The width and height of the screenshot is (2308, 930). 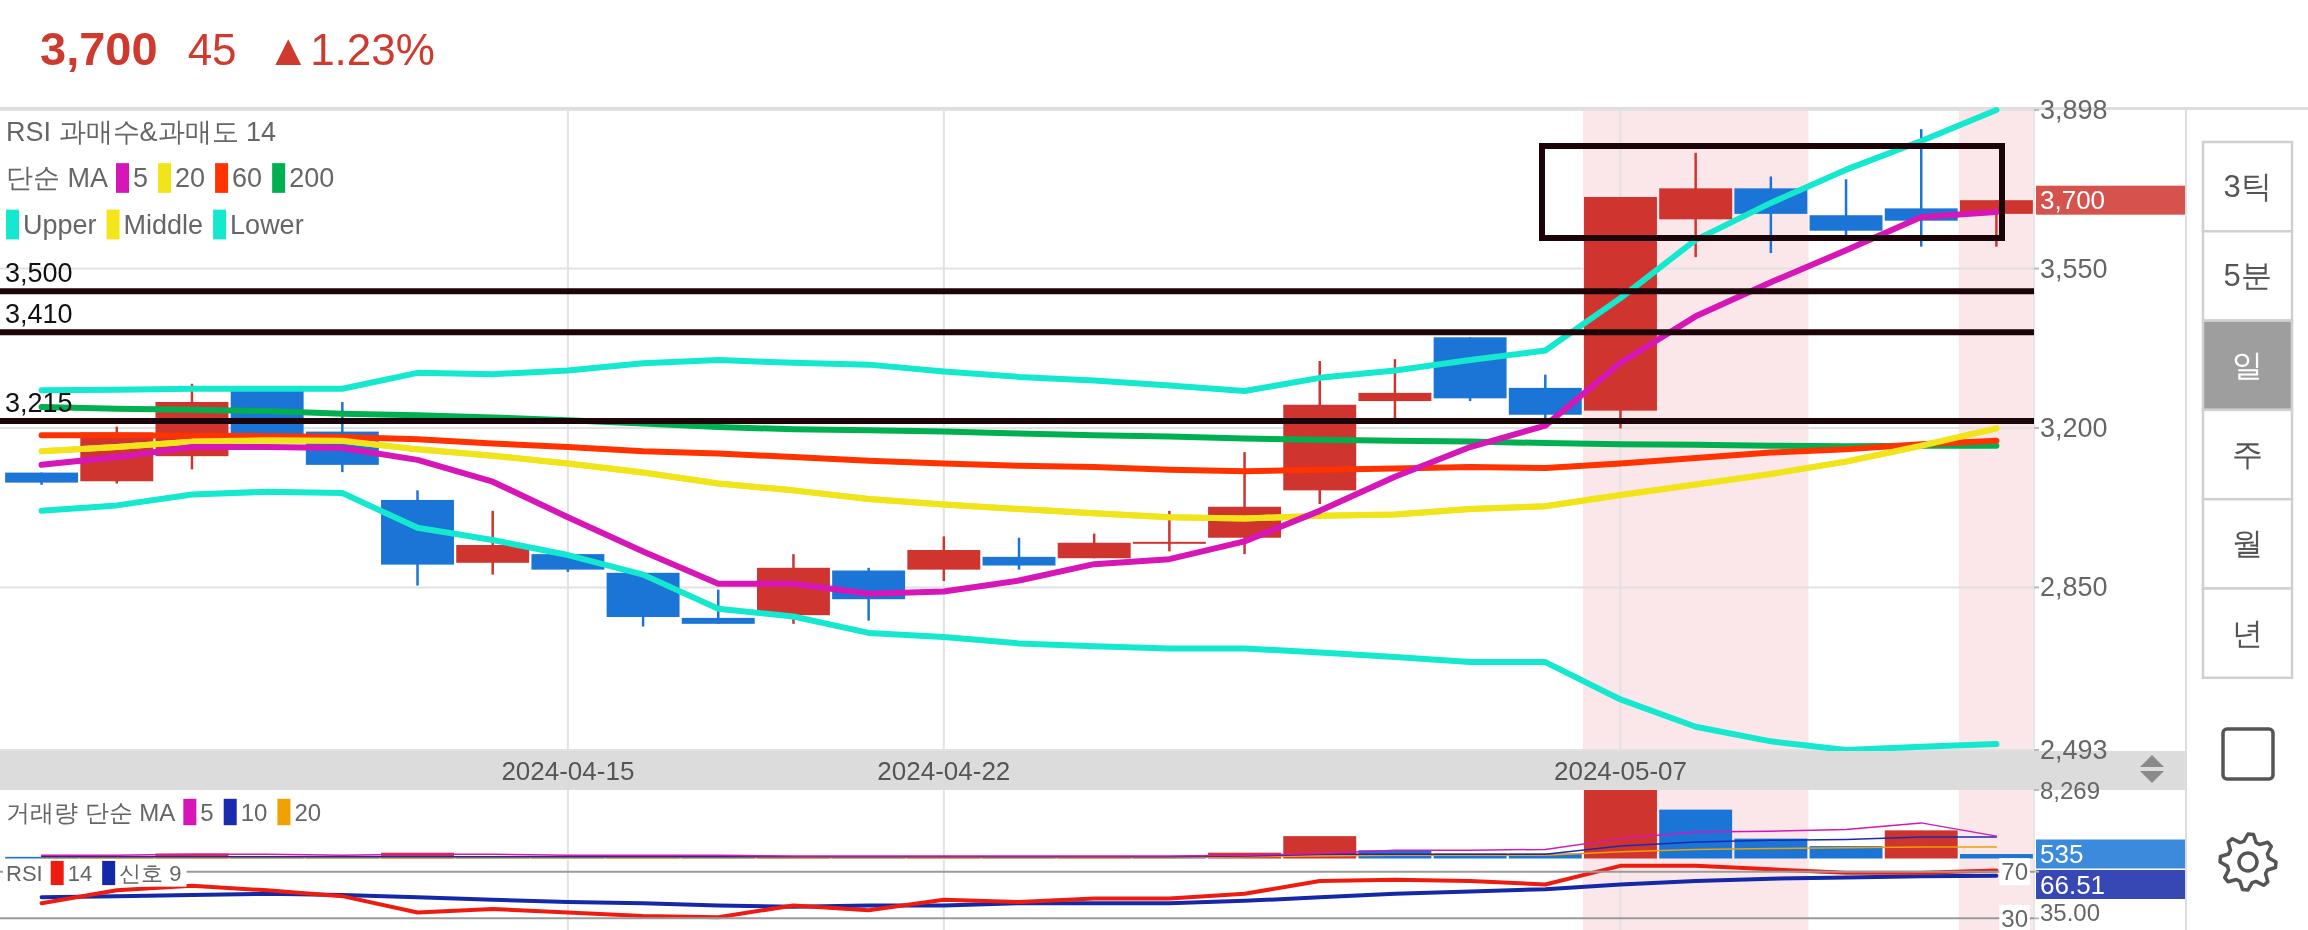 I want to click on legend-label: Middle, so click(x=163, y=224).